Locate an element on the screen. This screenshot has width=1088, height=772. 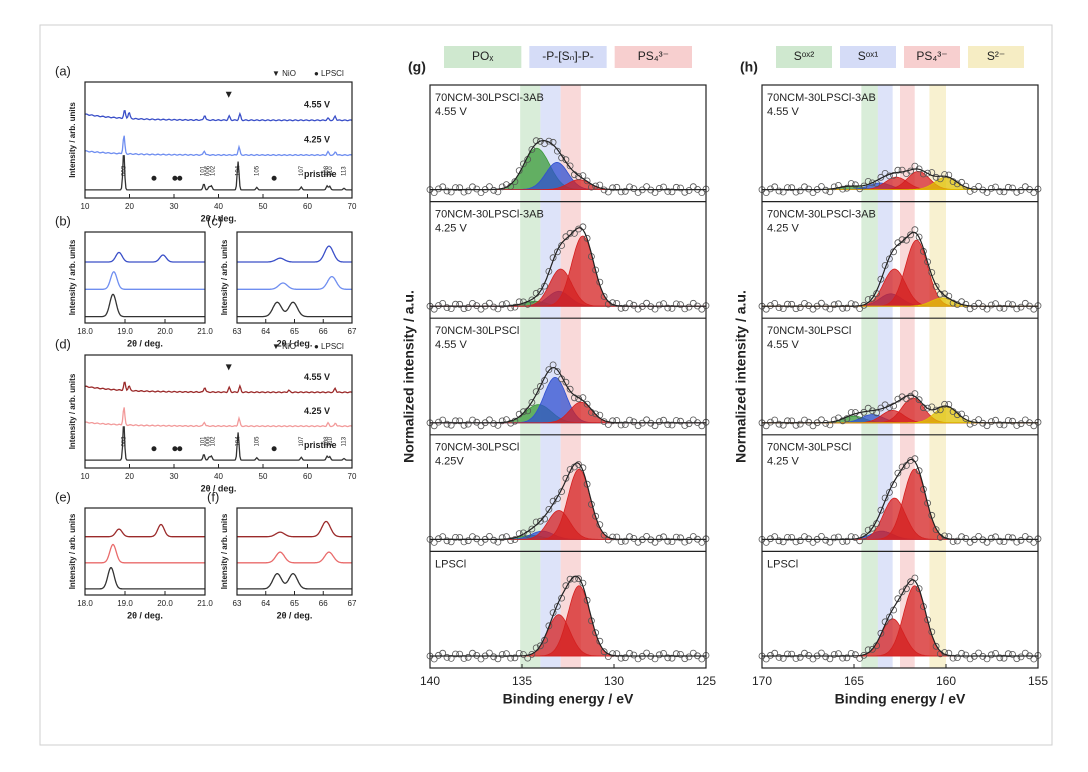
curve-label: 4.25 V is located at coordinates (317, 139).